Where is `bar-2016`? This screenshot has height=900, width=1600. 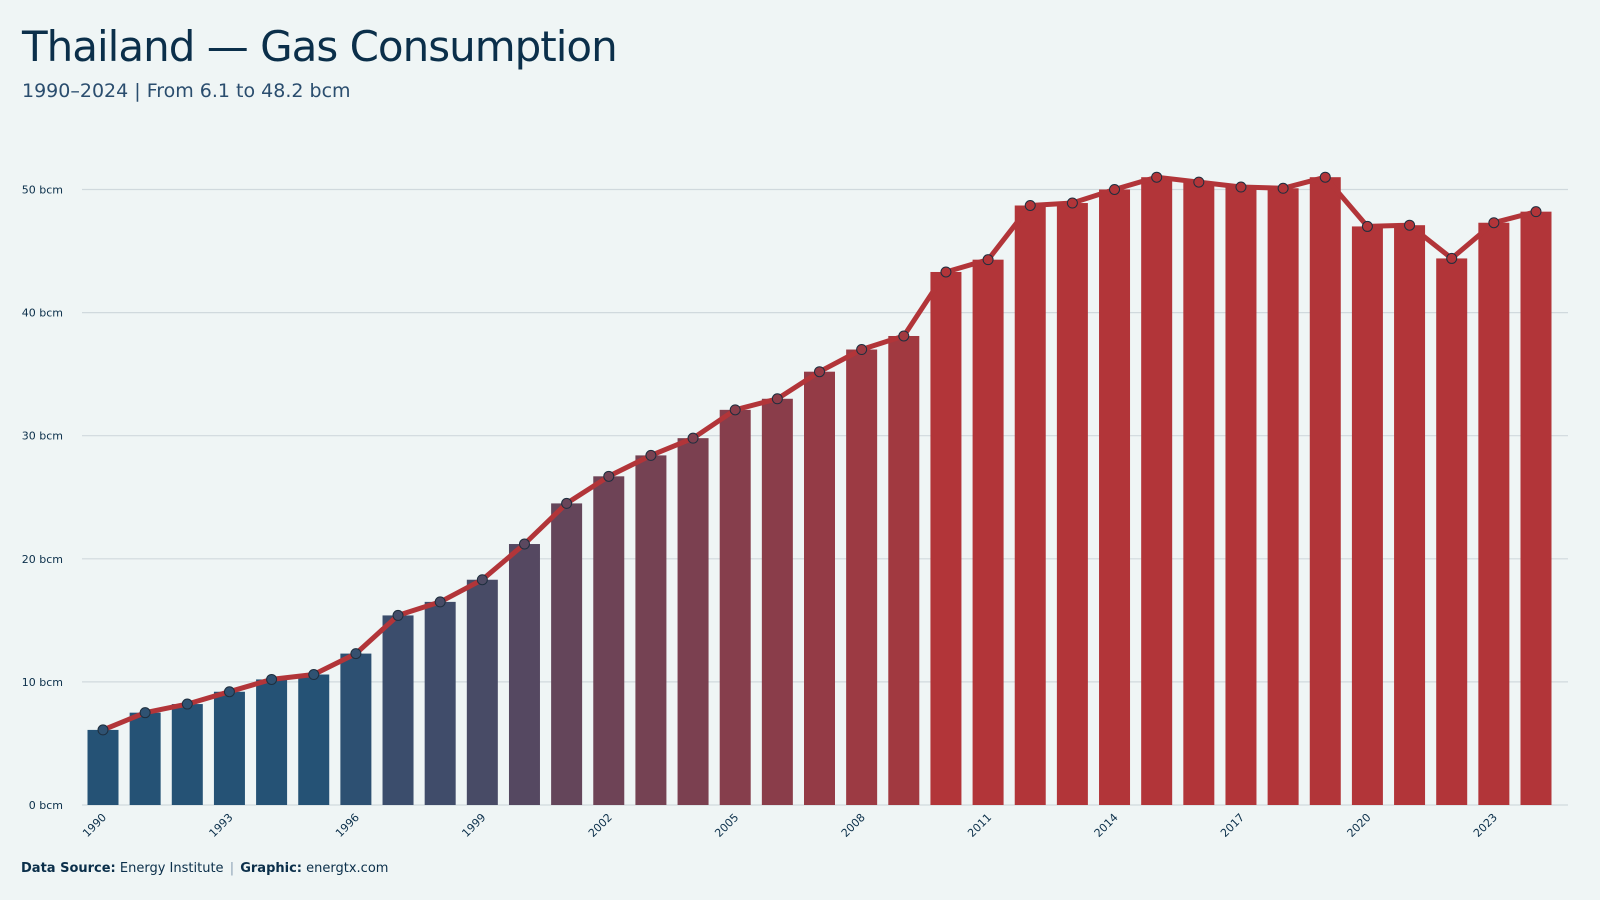 bar-2016 is located at coordinates (1199, 493).